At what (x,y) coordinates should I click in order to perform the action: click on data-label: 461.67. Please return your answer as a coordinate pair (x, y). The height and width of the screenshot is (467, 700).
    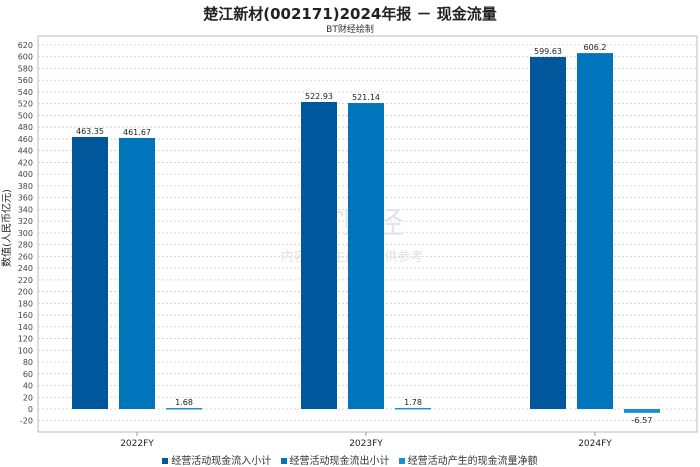
    Looking at the image, I should click on (137, 132).